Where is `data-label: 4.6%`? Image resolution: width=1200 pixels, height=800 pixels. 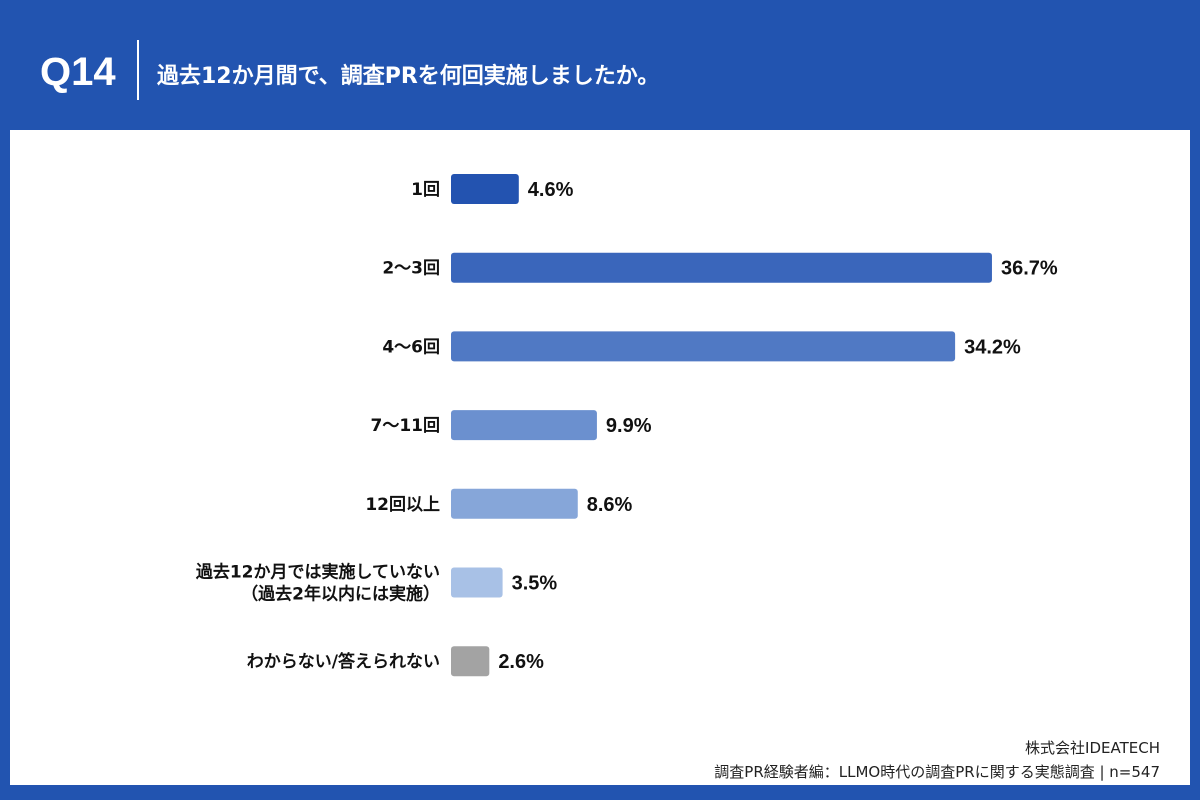
data-label: 4.6% is located at coordinates (551, 190).